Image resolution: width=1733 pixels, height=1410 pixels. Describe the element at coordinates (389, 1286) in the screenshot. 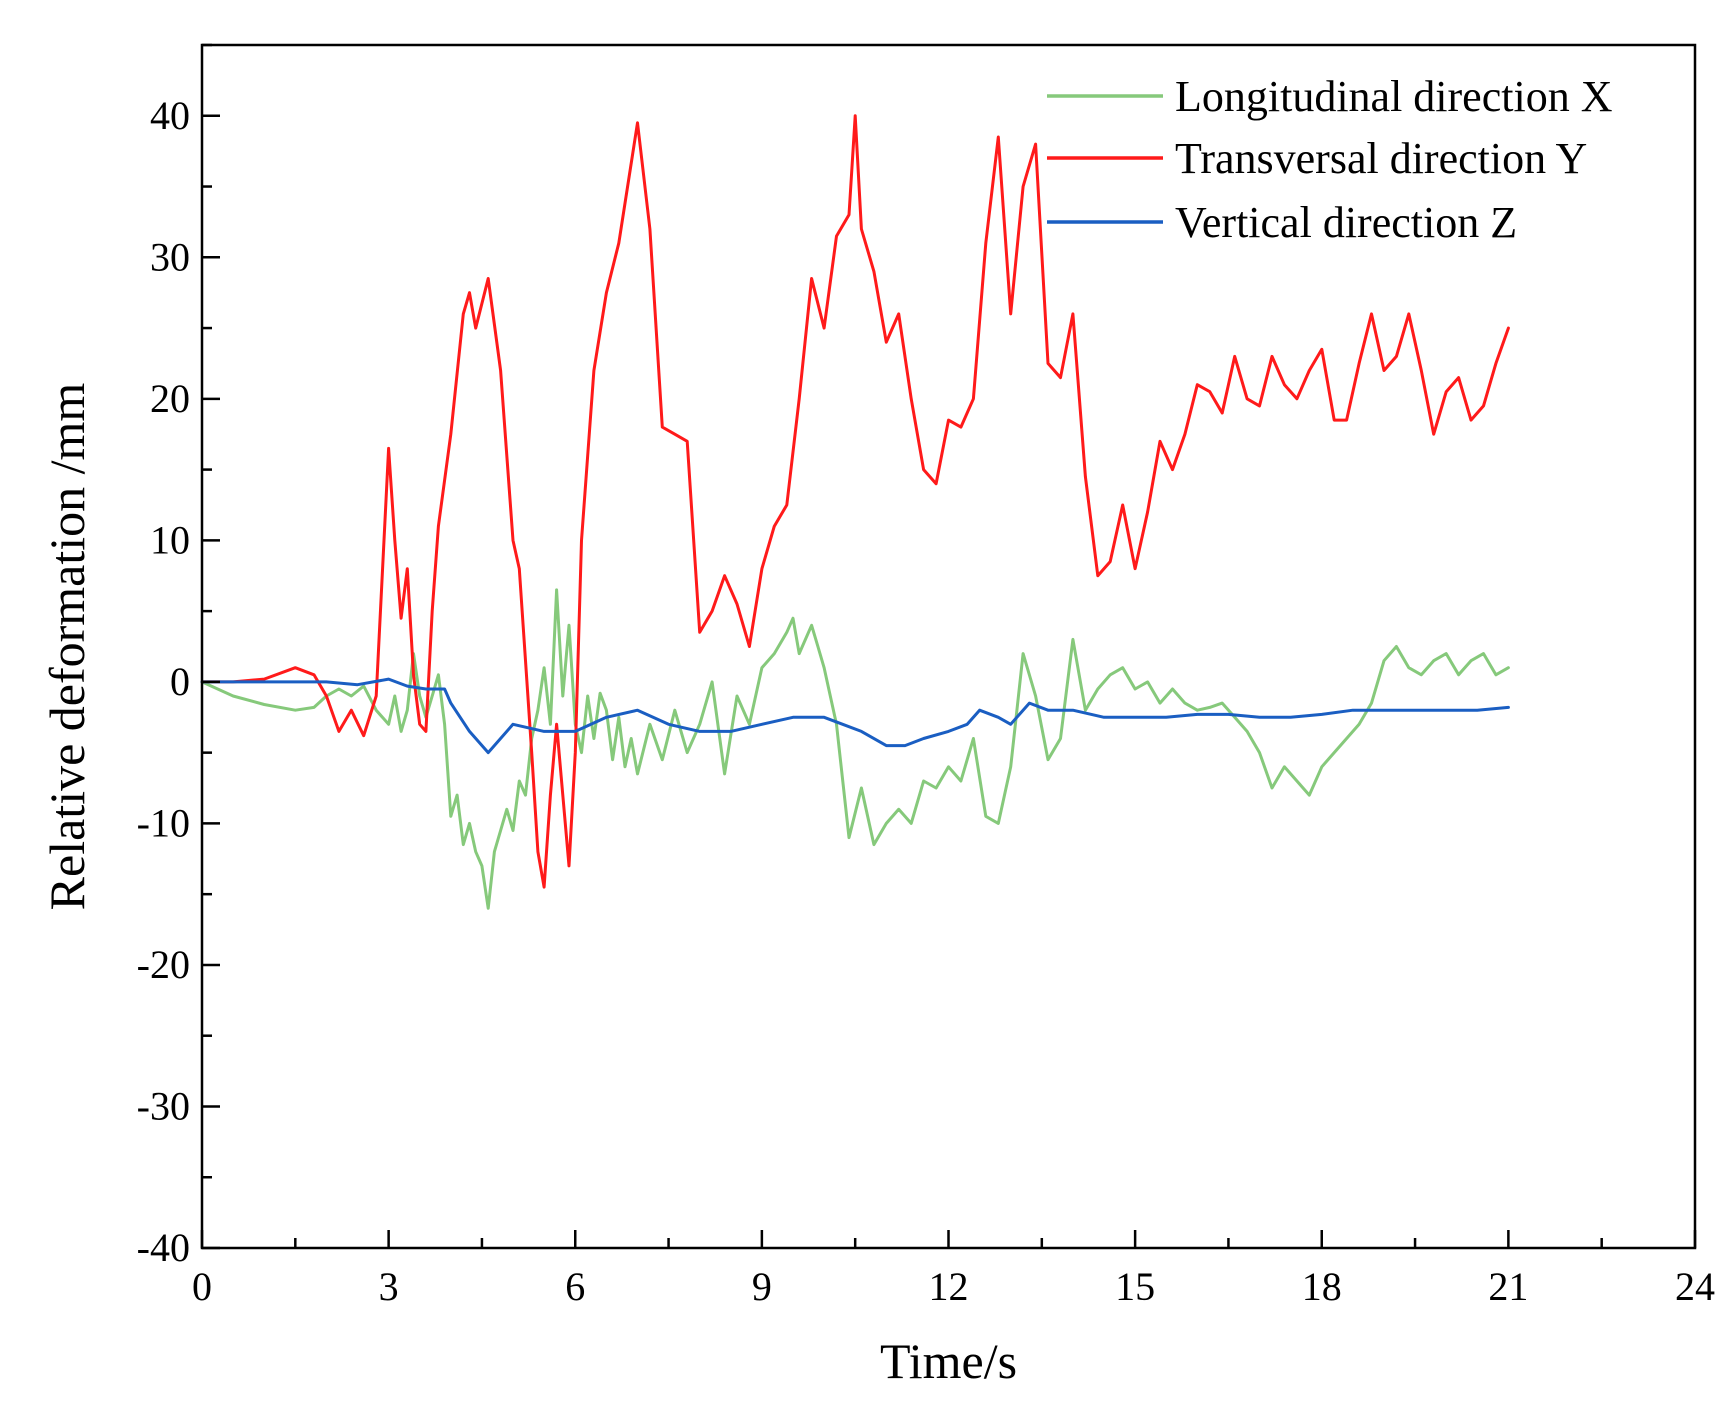

I see `x-tick-label: 3` at that location.